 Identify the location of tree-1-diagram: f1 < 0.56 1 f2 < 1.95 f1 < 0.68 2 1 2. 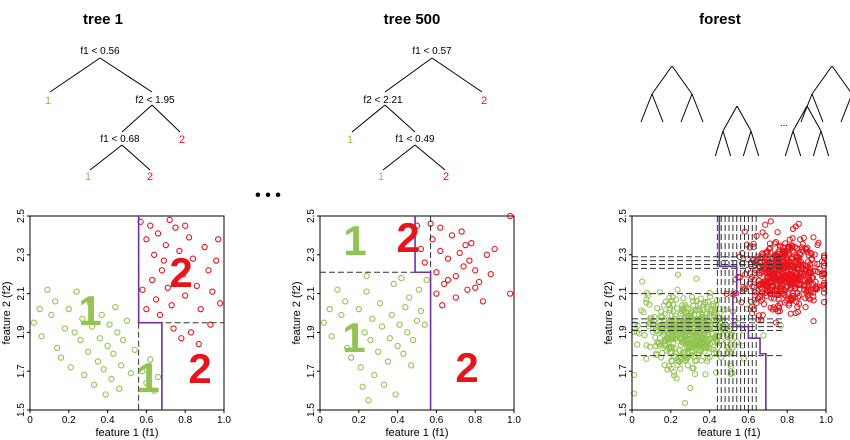
(115, 114).